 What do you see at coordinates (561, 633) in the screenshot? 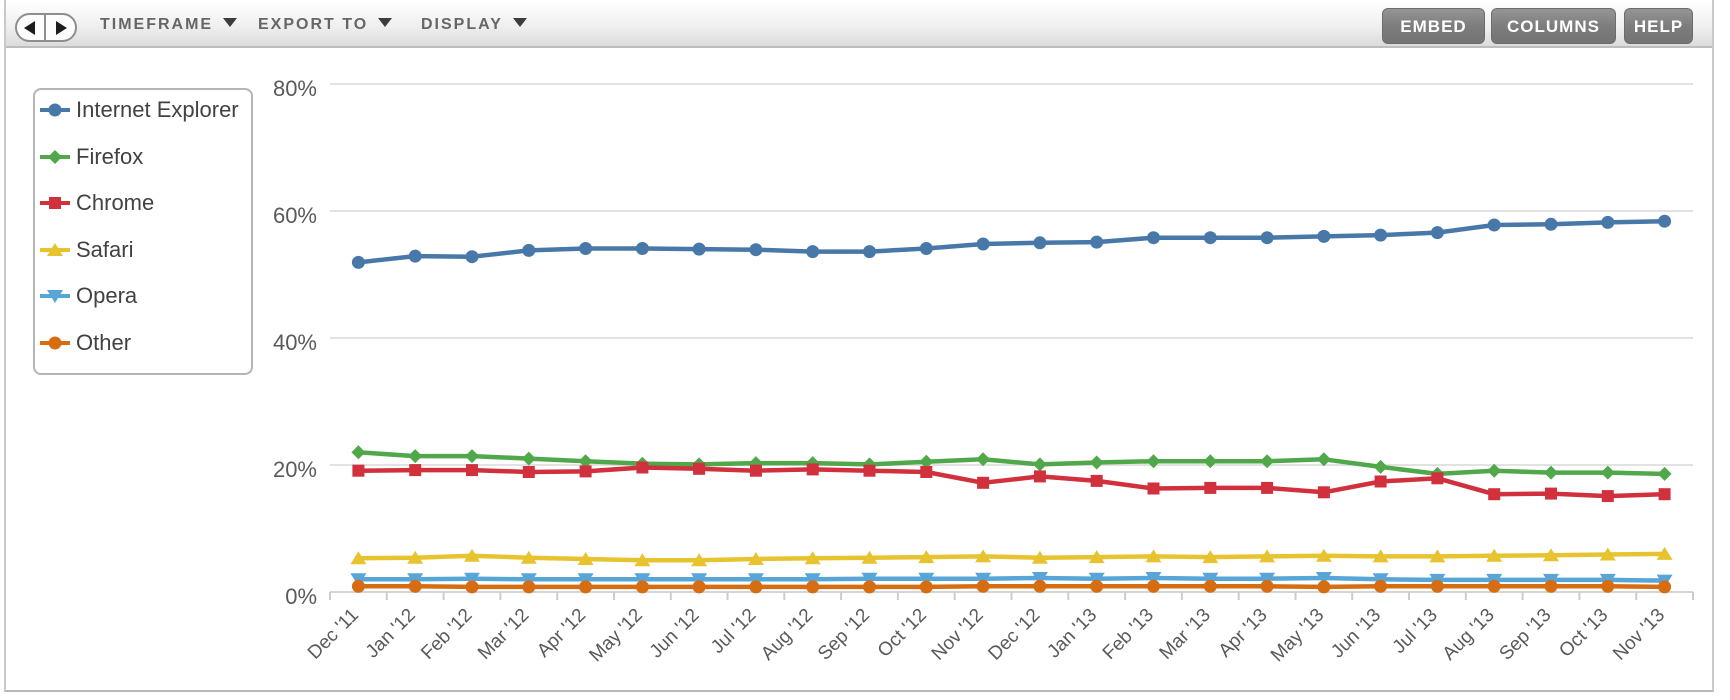
I see `svg-text: Apr '12` at bounding box center [561, 633].